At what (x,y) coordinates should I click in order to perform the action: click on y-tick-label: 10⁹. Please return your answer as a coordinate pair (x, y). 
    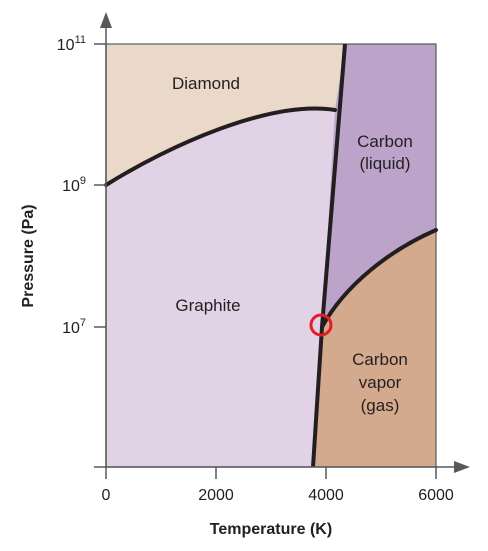
    Looking at the image, I should click on (74, 185).